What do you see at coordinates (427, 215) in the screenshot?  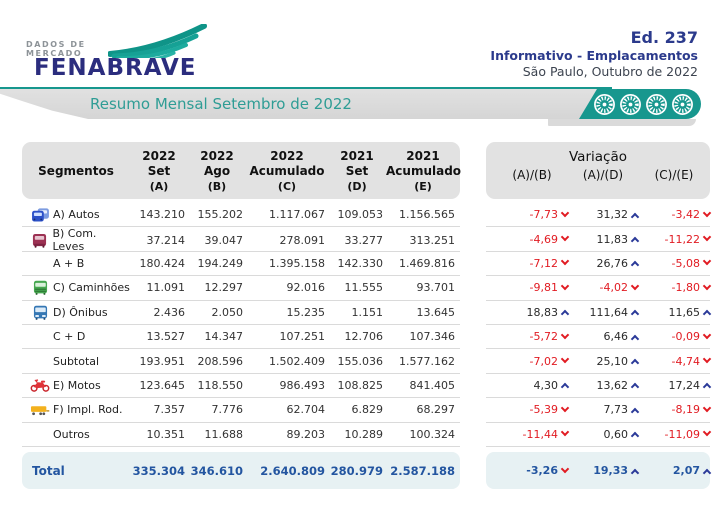 I see `value-cell: 1.156.565` at bounding box center [427, 215].